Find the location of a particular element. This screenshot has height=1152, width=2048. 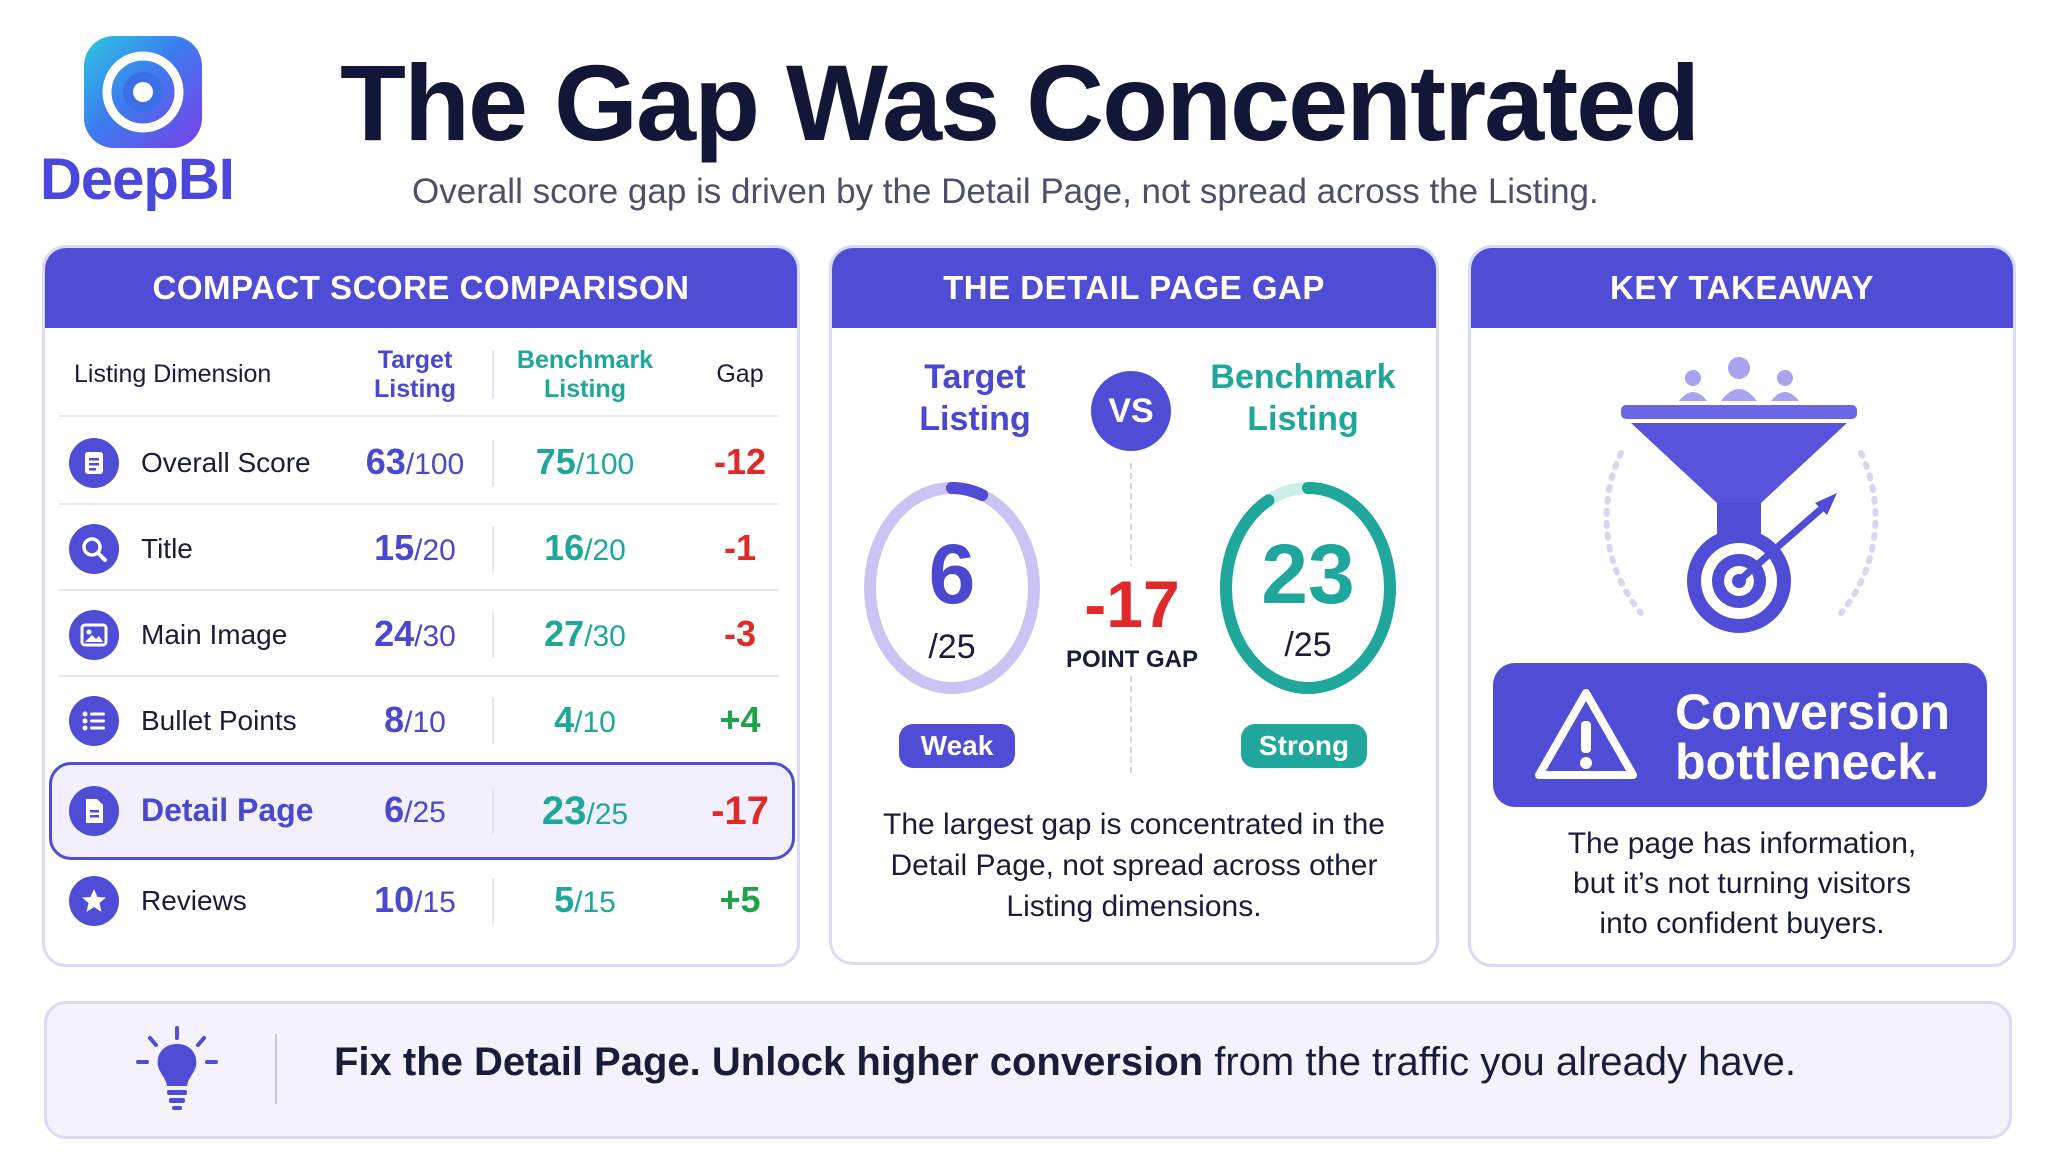

search-icon is located at coordinates (94, 549).